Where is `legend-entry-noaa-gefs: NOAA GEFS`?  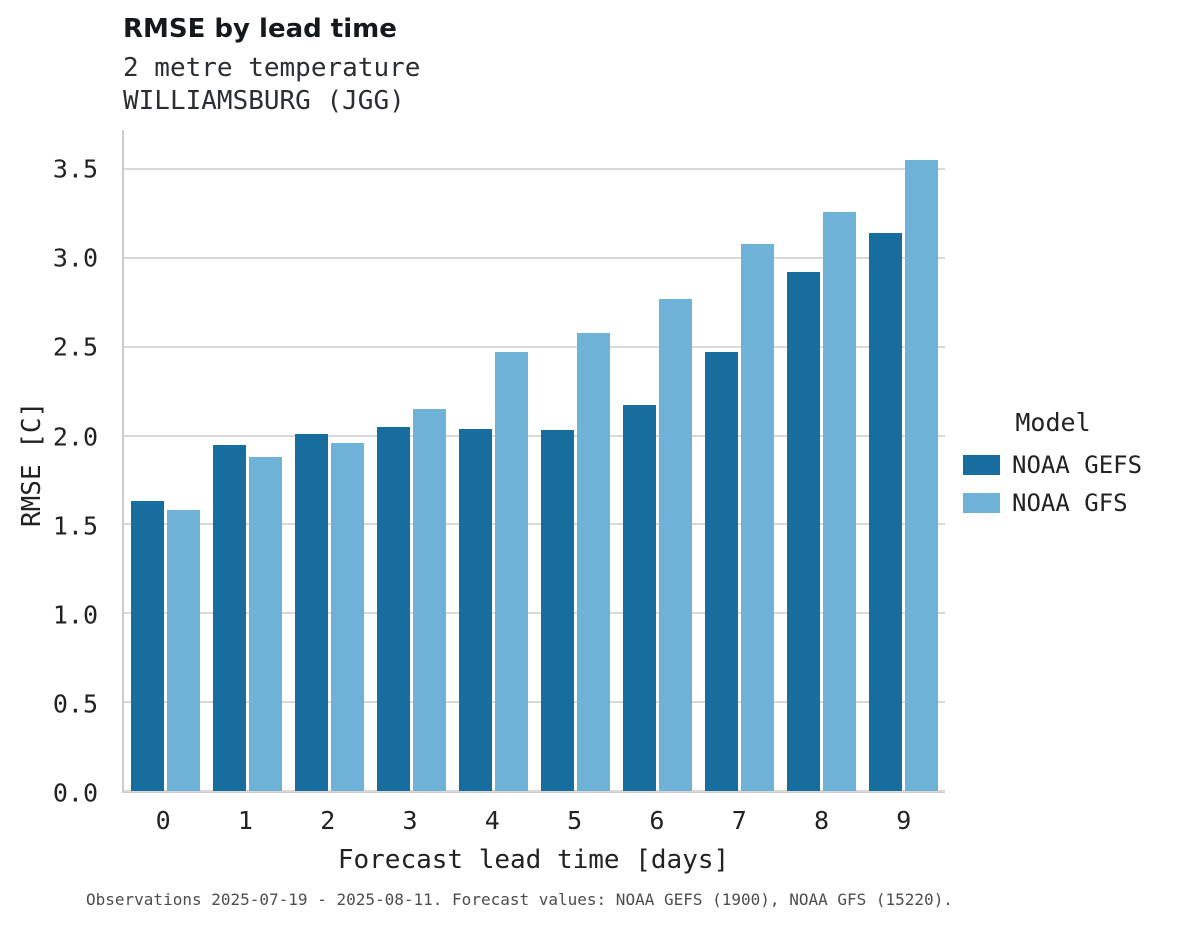
legend-entry-noaa-gefs: NOAA GEFS is located at coordinates (1073, 465).